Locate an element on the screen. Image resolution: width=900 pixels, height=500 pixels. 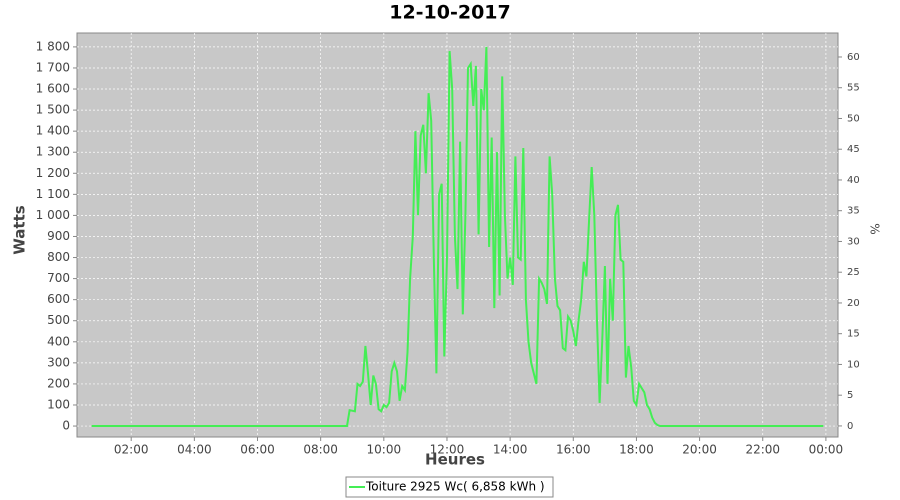
y-axis-title: Watts is located at coordinates (20, 229).